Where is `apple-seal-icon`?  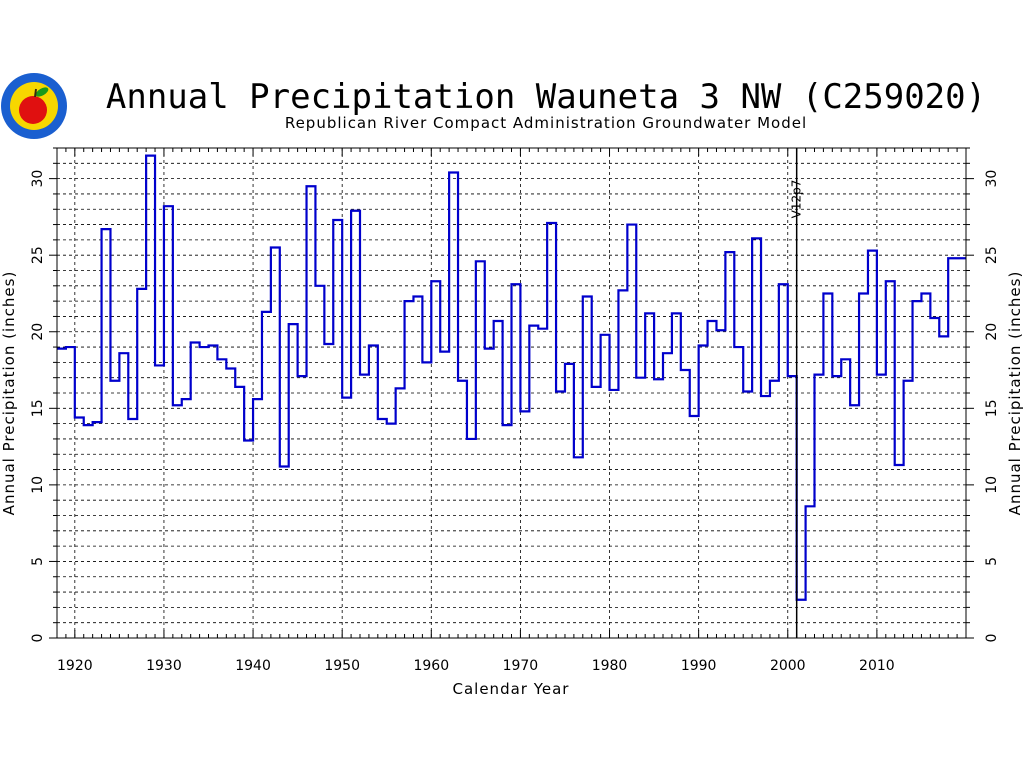 apple-seal-icon is located at coordinates (34, 106).